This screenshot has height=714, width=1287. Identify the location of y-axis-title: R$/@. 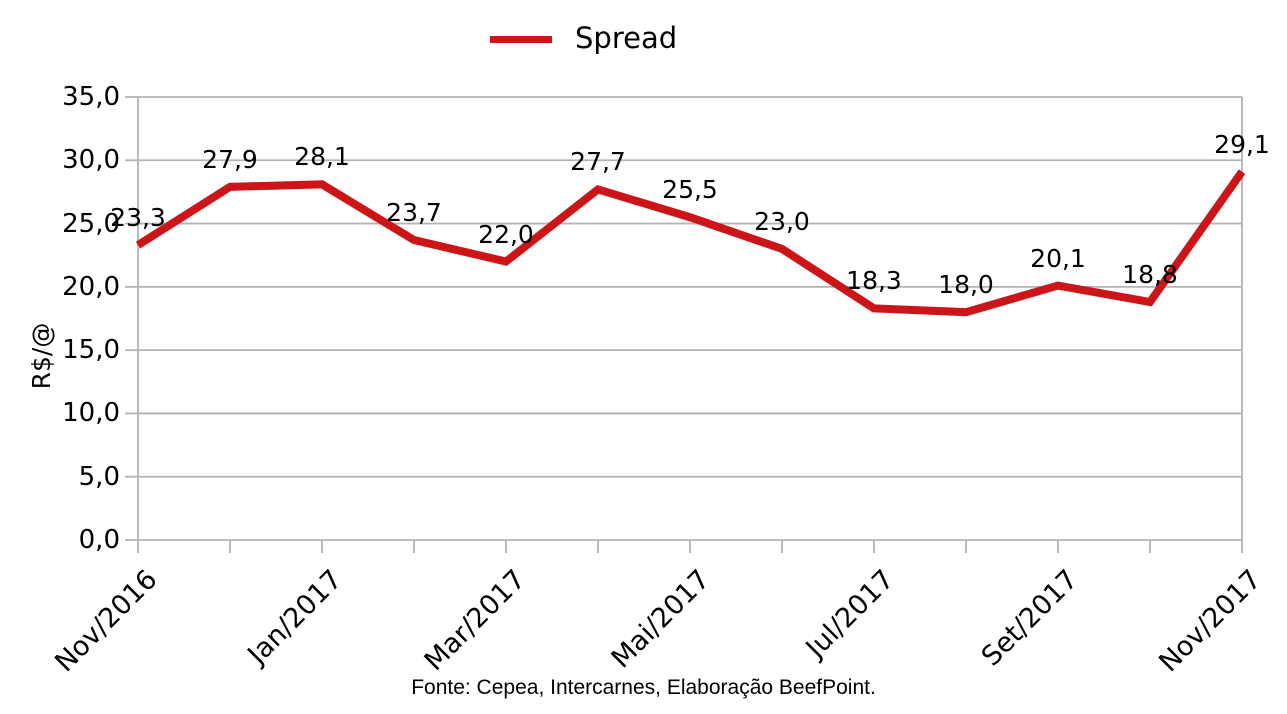
(41, 356).